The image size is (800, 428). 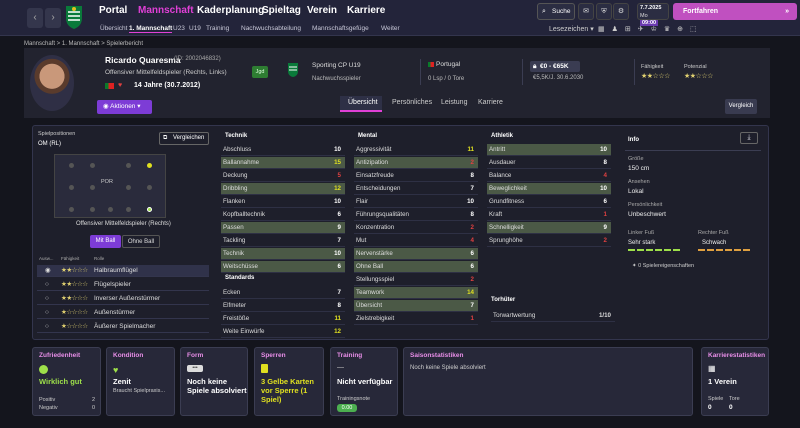 I want to click on back-button: ‹, so click(x=35, y=18).